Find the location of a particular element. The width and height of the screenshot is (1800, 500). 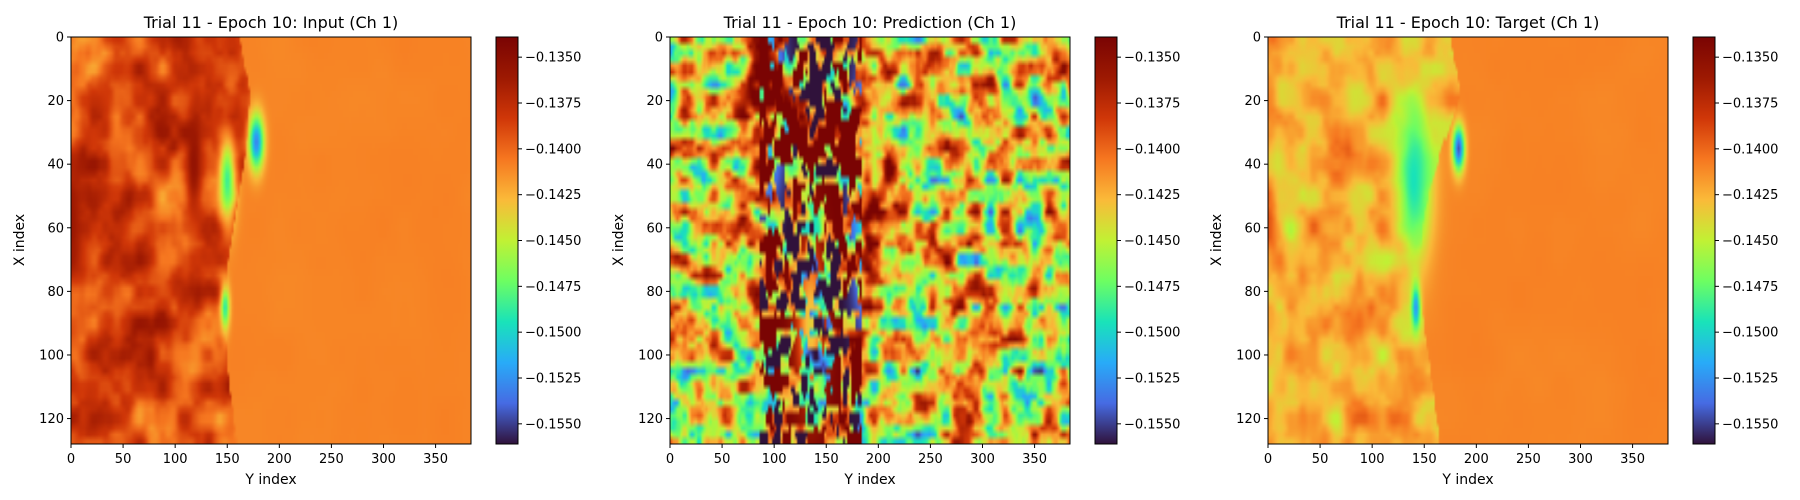

plot-title: Trial 11 - Epoch 10: Target (Ch 1) is located at coordinates (1468, 22).